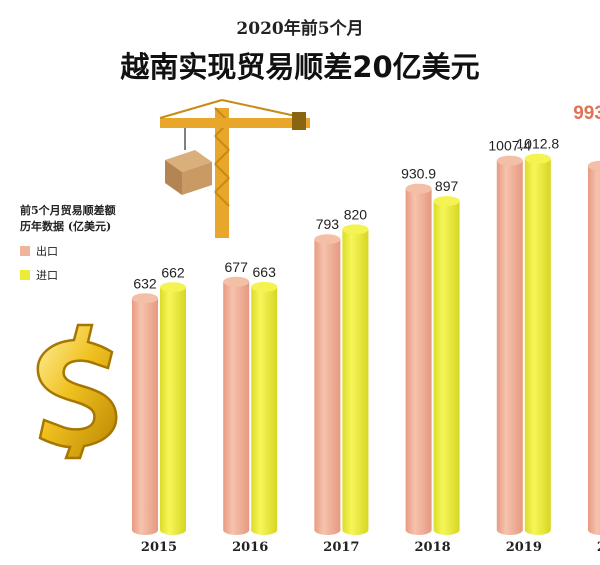  What do you see at coordinates (173, 287) in the screenshot?
I see `bar-cap-import-2015` at bounding box center [173, 287].